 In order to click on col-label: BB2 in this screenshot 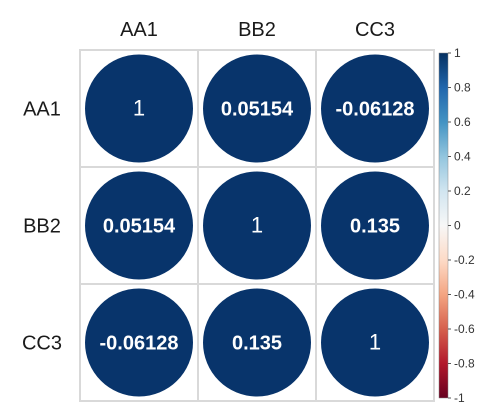, I will do `click(257, 30)`.